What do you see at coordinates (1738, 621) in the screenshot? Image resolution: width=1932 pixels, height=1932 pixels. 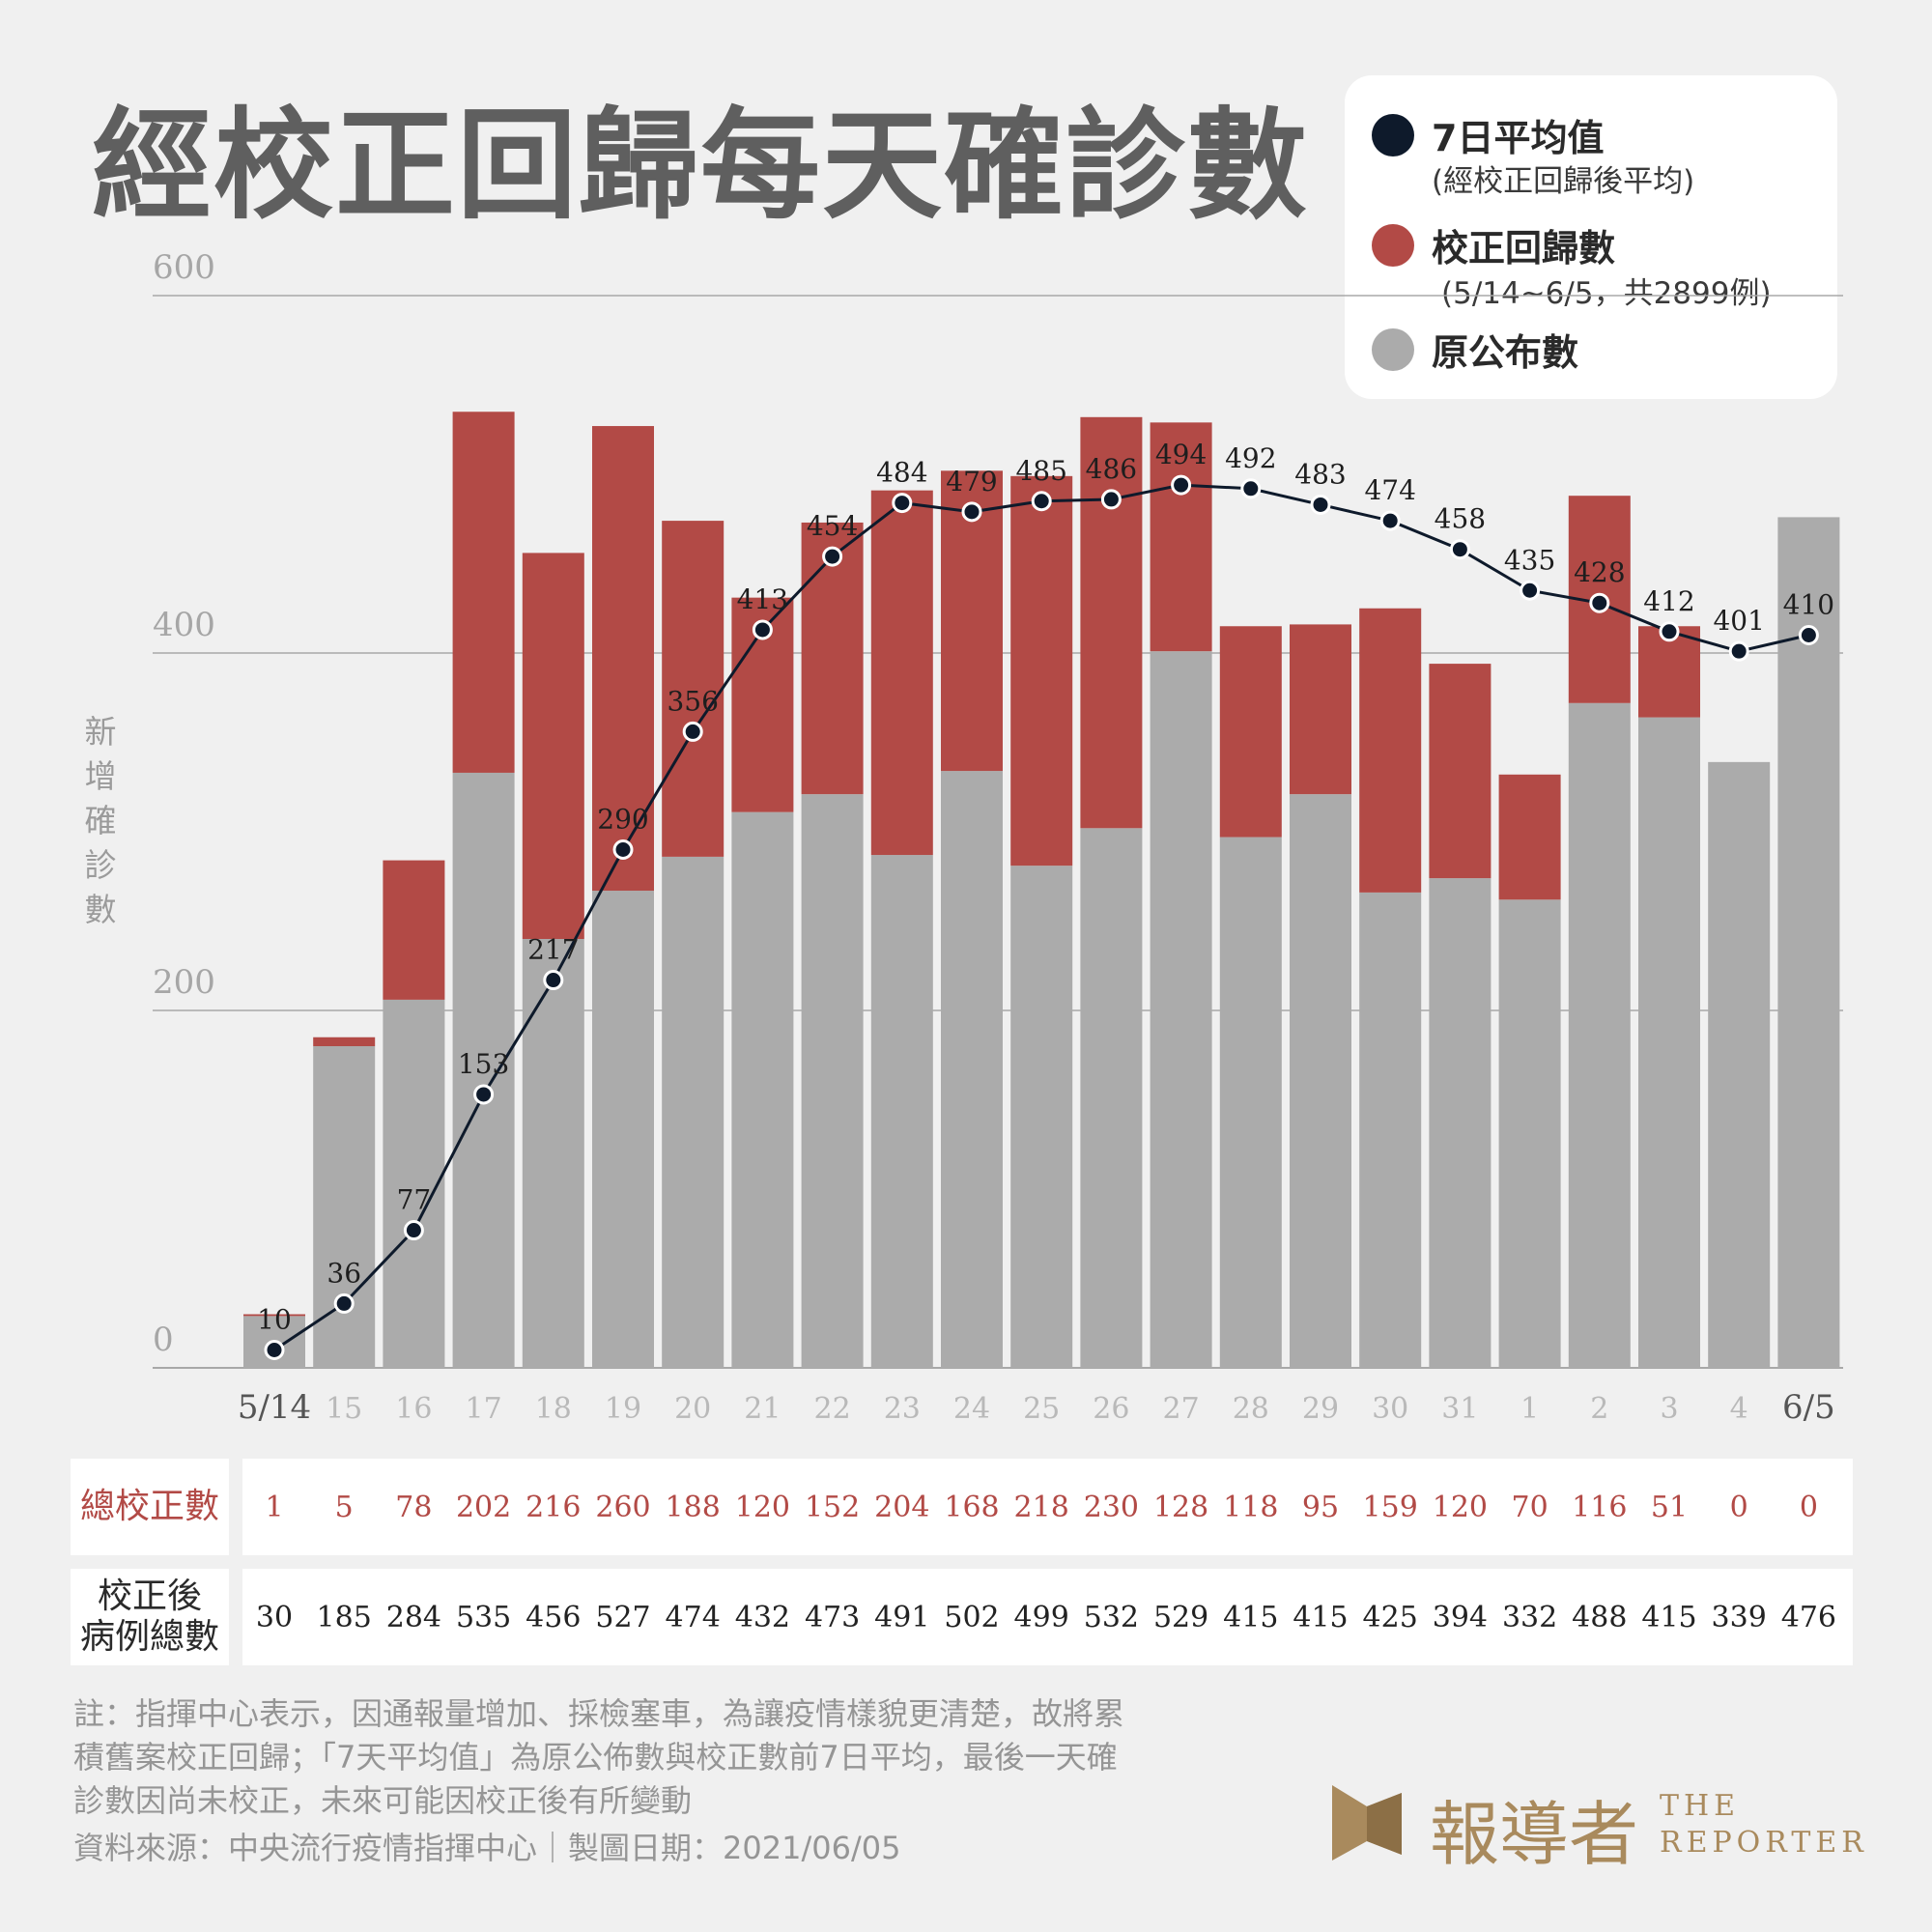 I see `average-value-label: 401` at bounding box center [1738, 621].